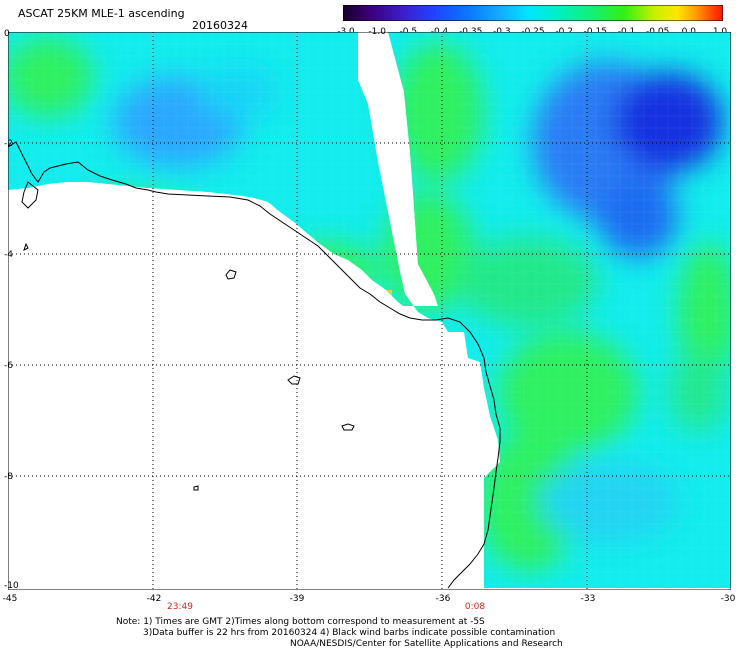 This screenshot has height=650, width=740. Describe the element at coordinates (30, 195) in the screenshot. I see `estuary-outline` at that location.